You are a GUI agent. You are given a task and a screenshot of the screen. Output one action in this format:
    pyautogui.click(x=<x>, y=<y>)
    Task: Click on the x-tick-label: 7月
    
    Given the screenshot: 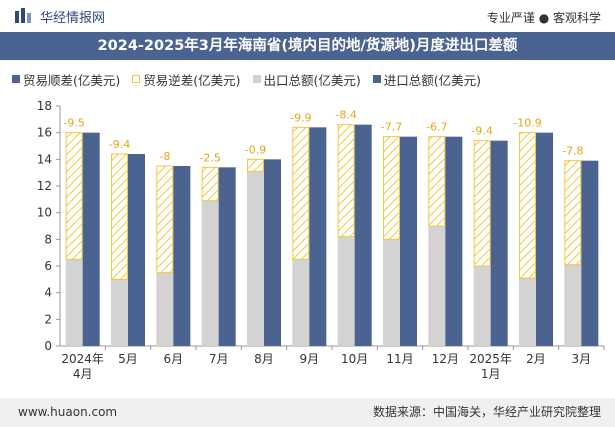 What is the action you would take?
    pyautogui.click(x=219, y=359)
    